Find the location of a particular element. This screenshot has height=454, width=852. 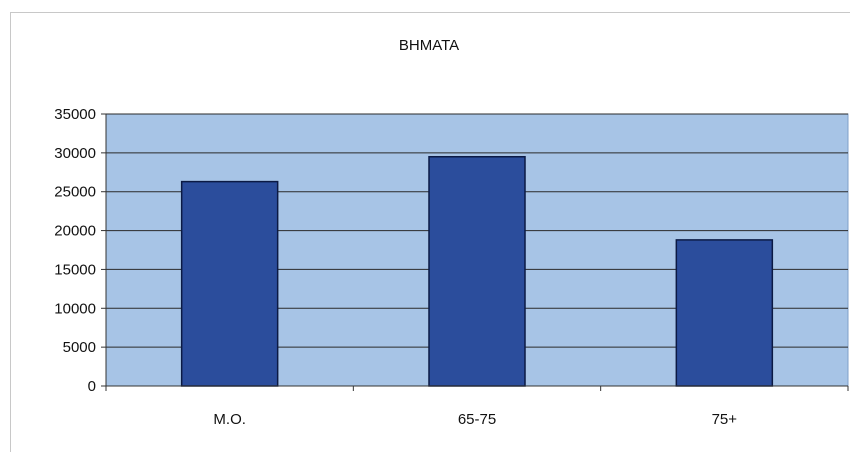

x-tick-label: 75+ is located at coordinates (725, 419).